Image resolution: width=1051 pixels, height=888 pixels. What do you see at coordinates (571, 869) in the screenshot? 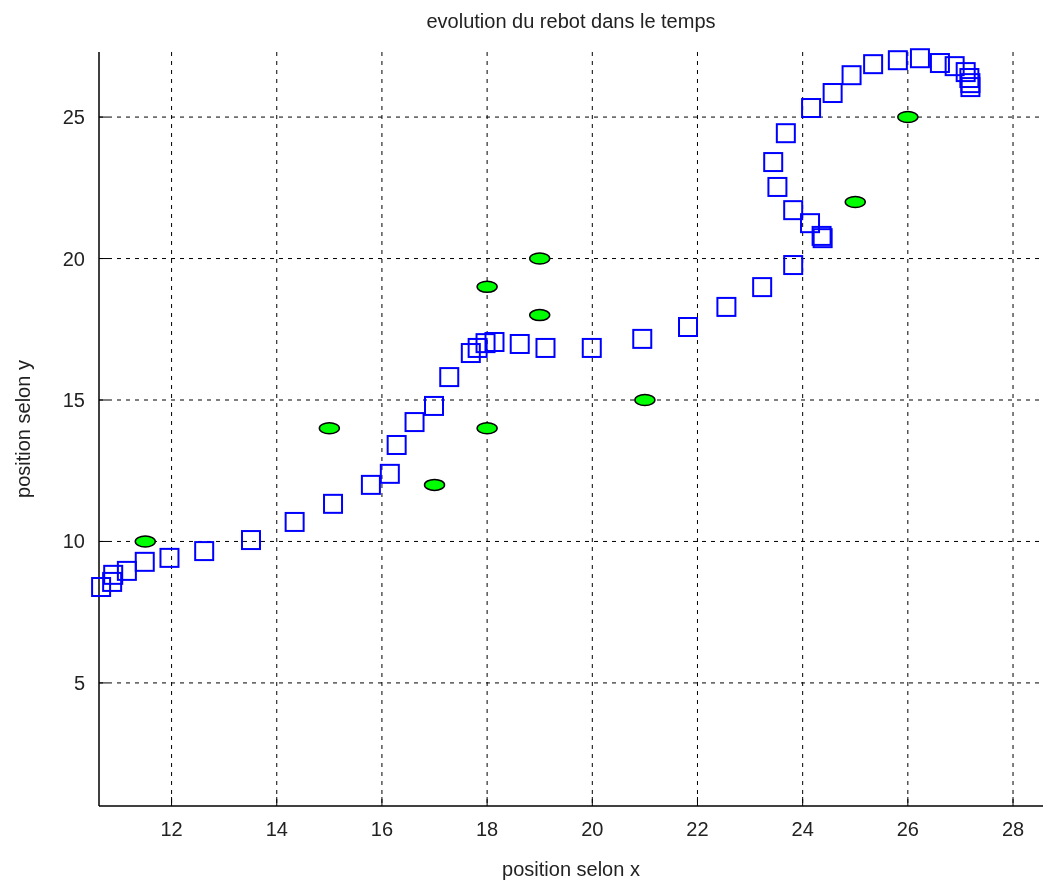
I see `x-axis-title: position selon x` at bounding box center [571, 869].